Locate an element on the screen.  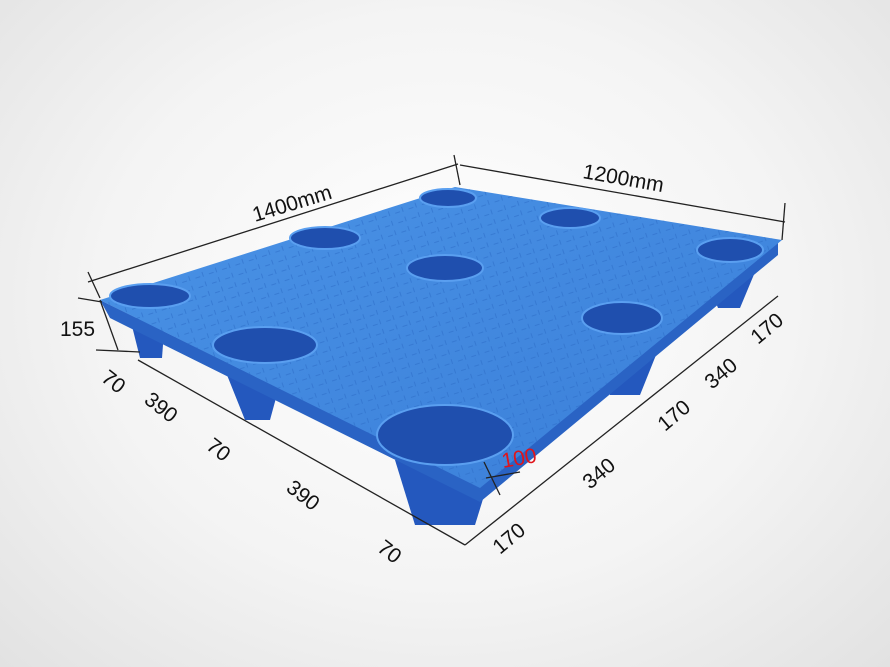
dimension-height: 155 is located at coordinates (77, 329).